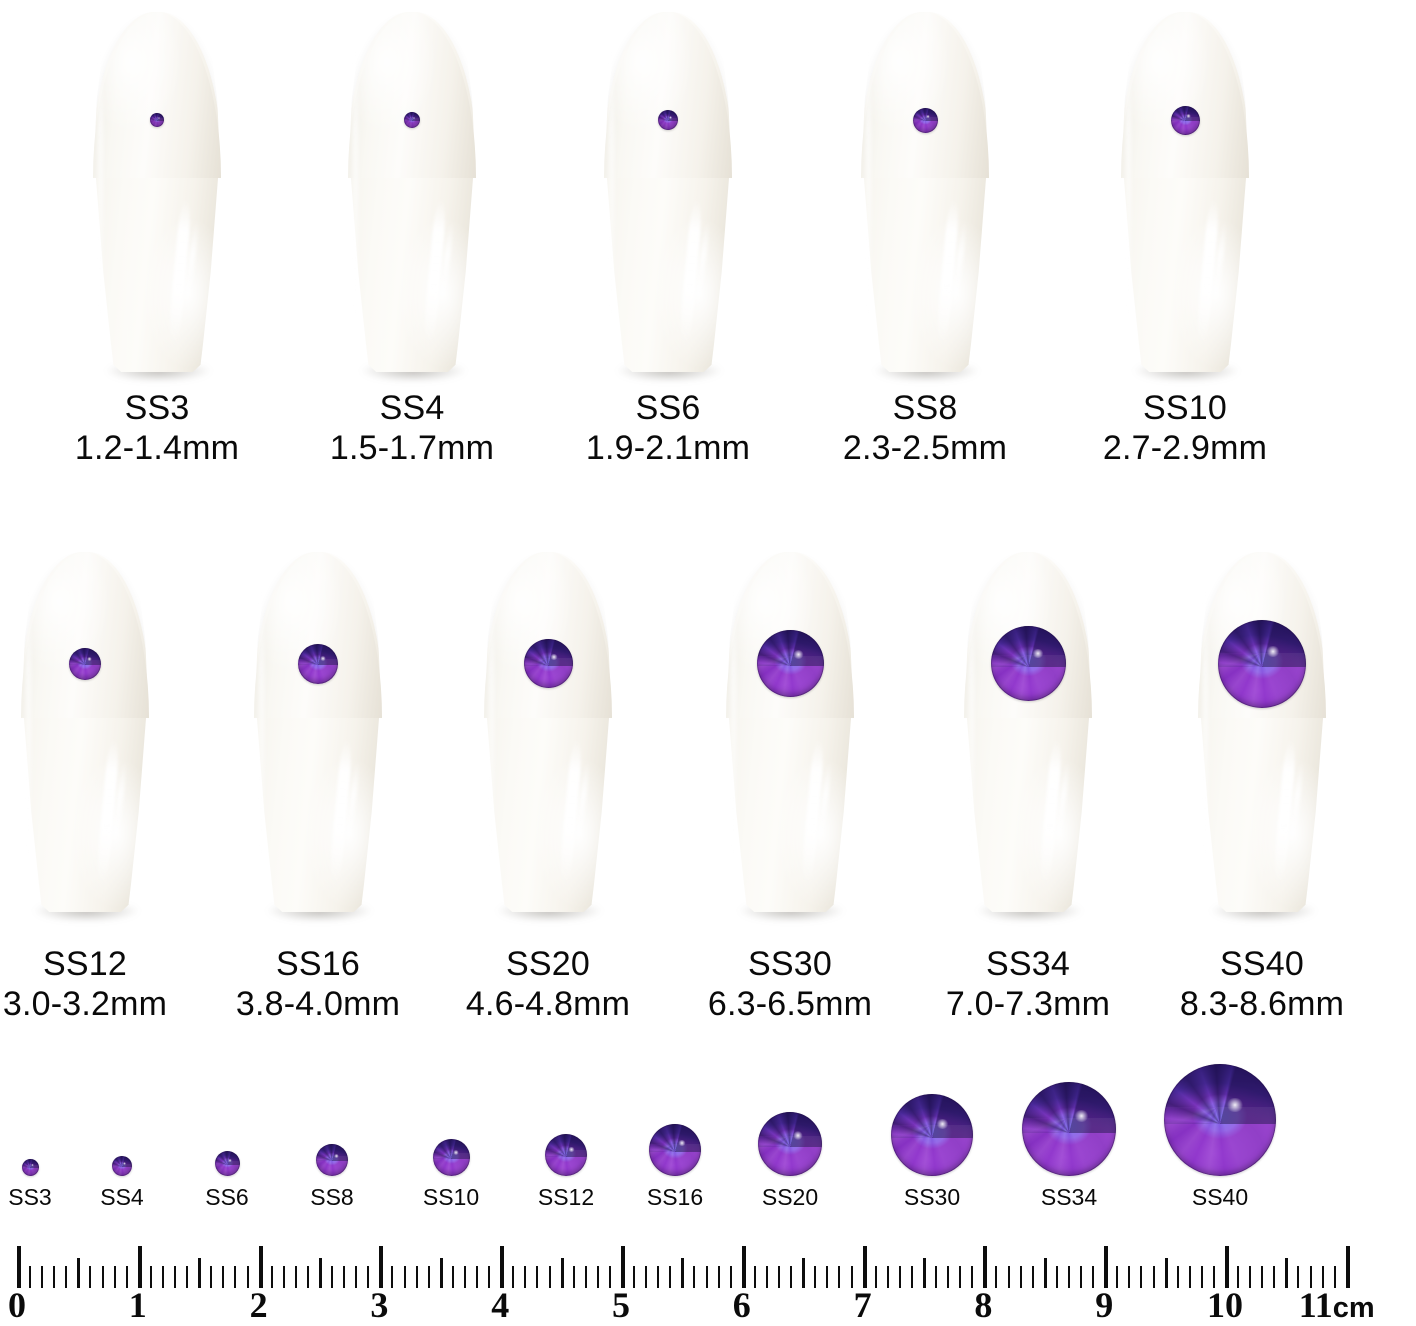 The width and height of the screenshot is (1416, 1326). Describe the element at coordinates (566, 1197) in the screenshot. I see `scale-label-ss12: SS12` at that location.